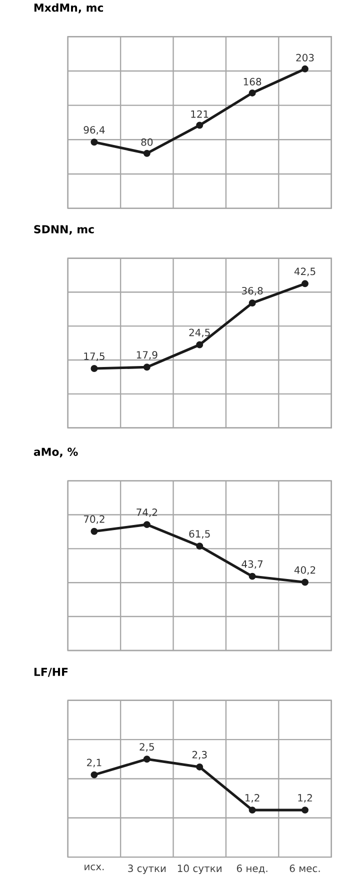 This screenshot has height=895, width=356. Describe the element at coordinates (64, 230) in the screenshot. I see `chart-title: SDNN, mc` at that location.